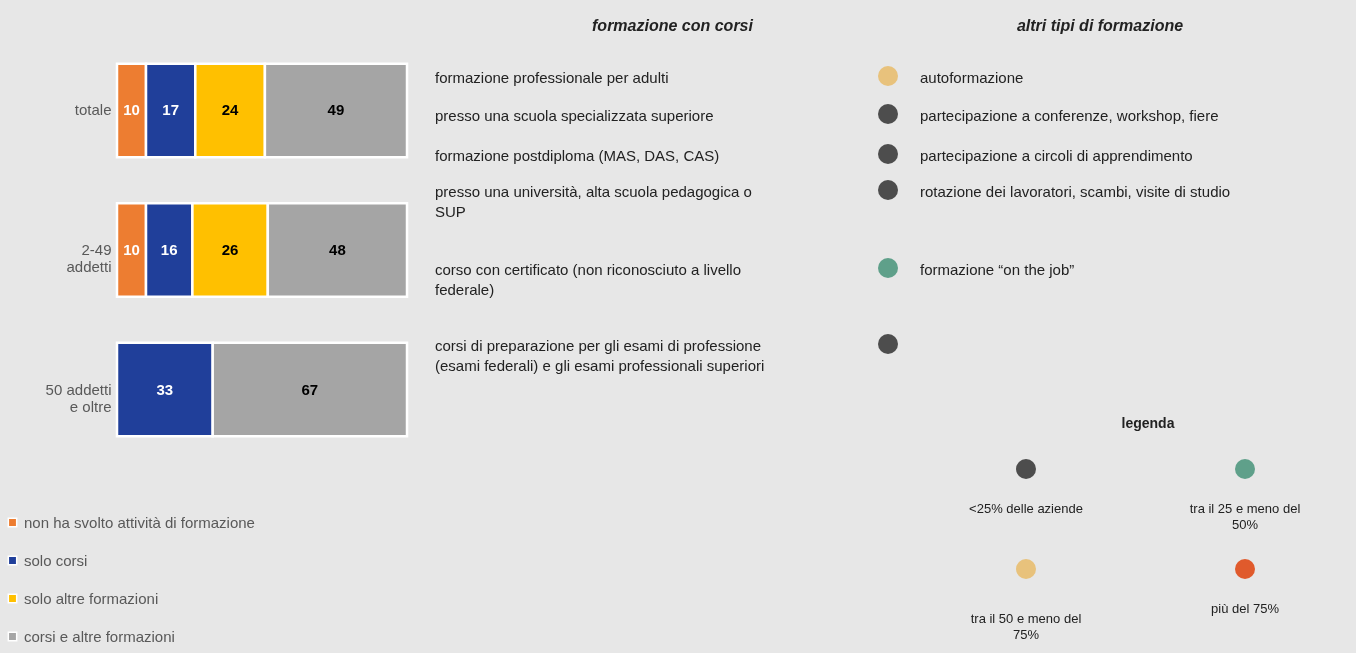 The image size is (1356, 653). I want to click on data-label: 49, so click(336, 110).